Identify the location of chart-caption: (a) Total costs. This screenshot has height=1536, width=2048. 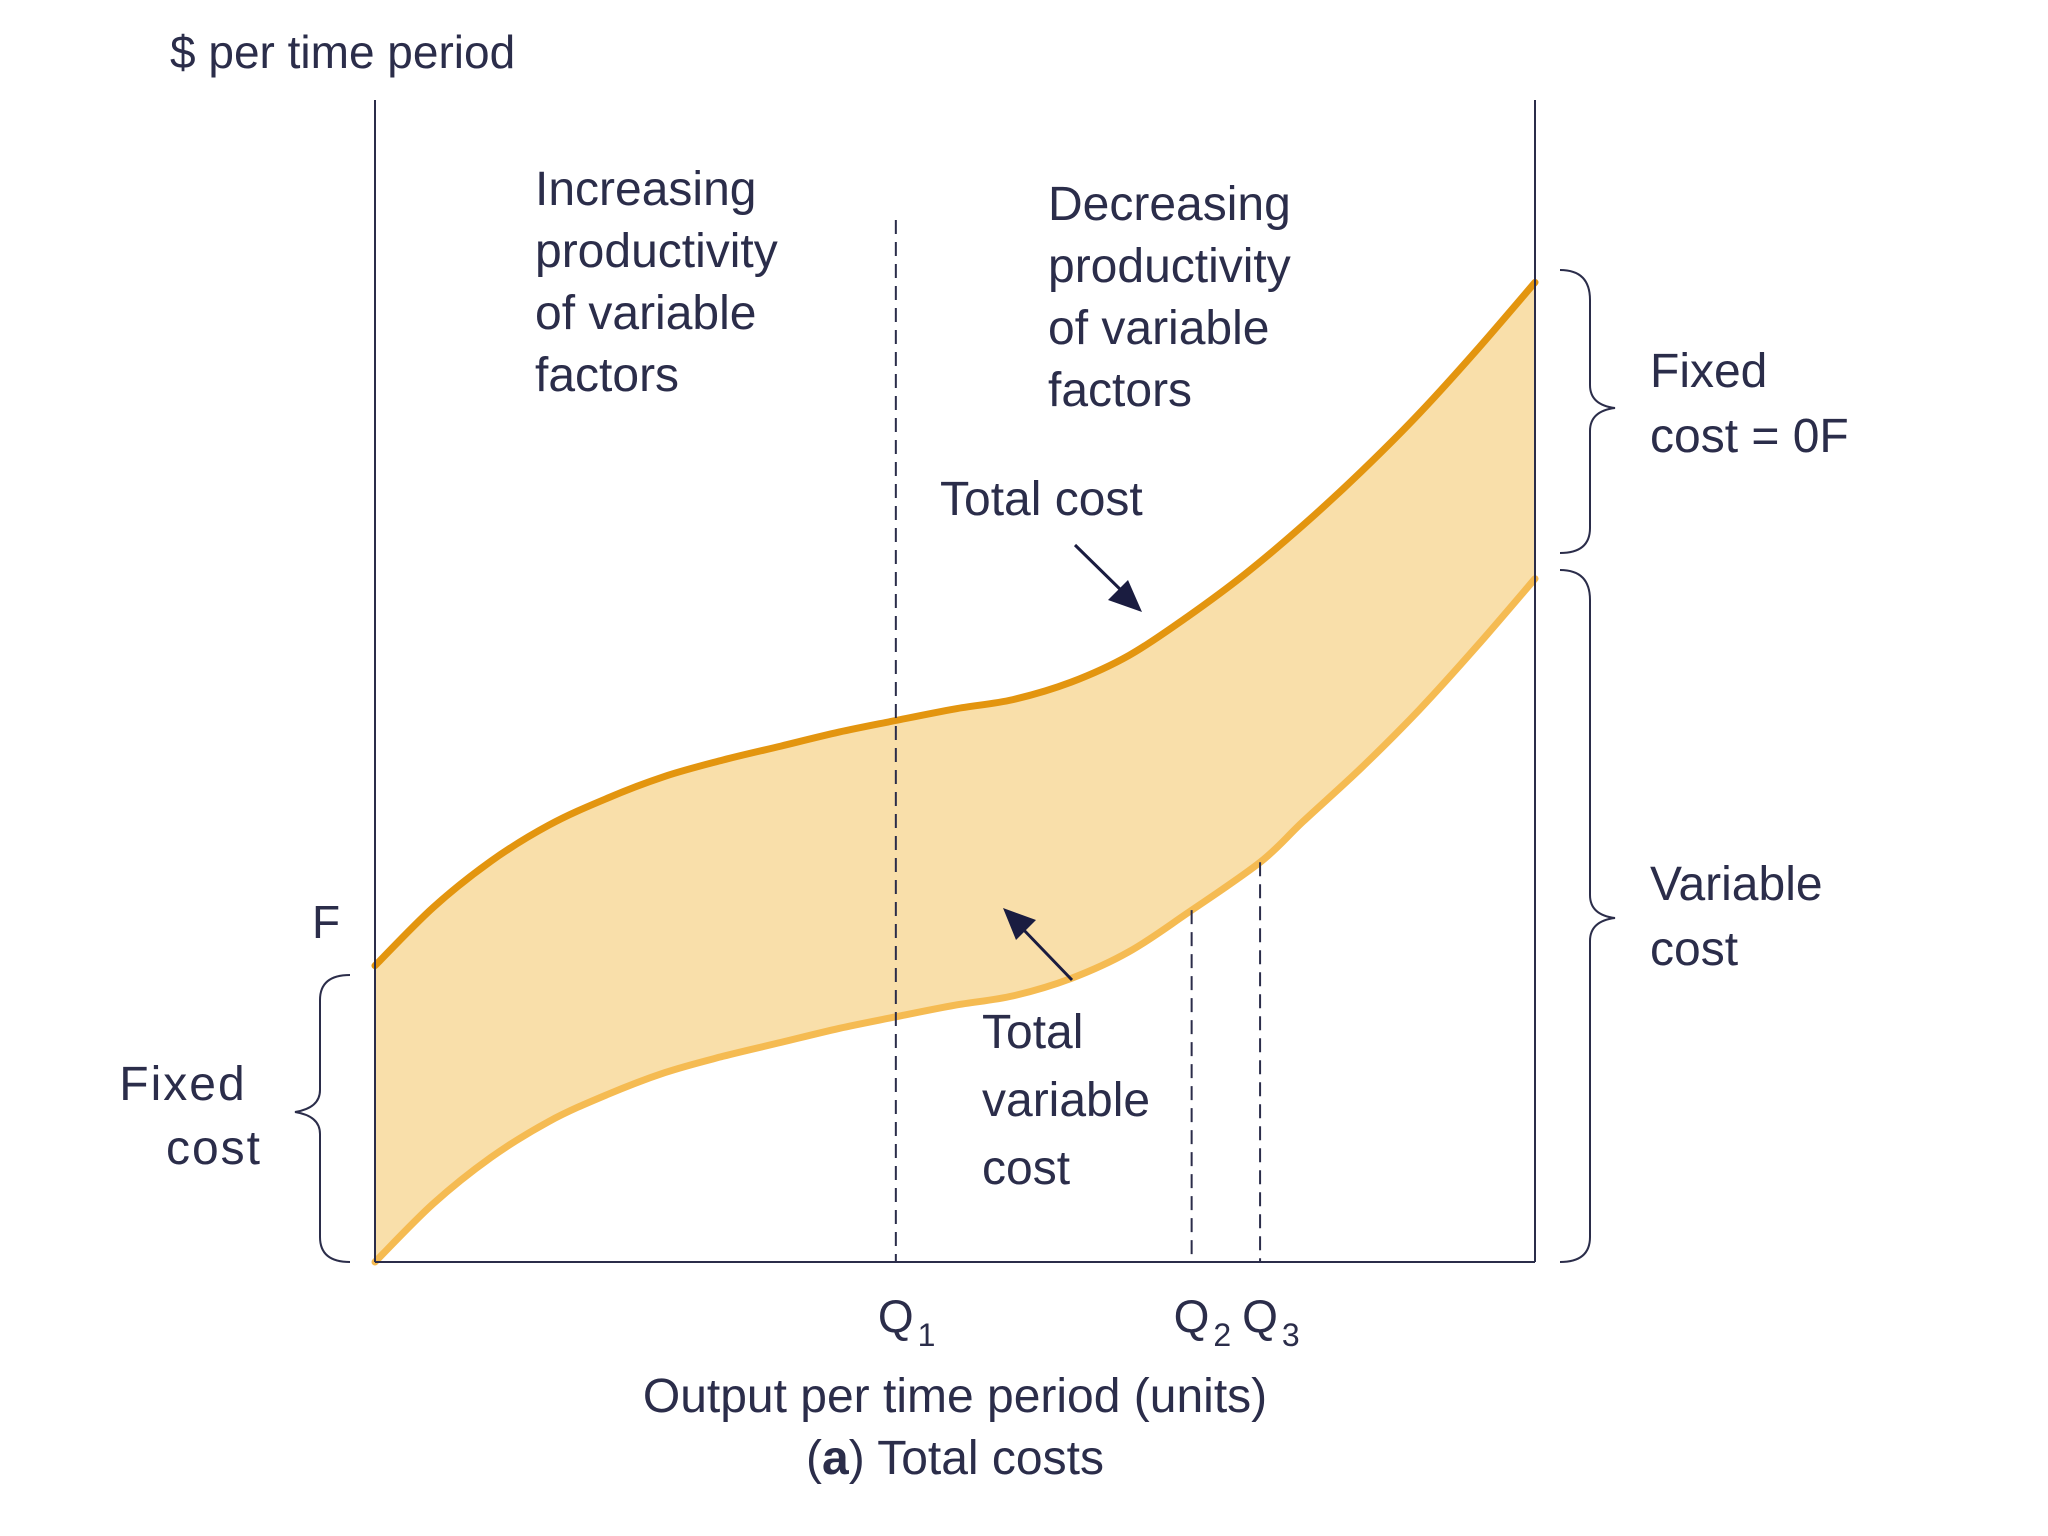
(955, 1458).